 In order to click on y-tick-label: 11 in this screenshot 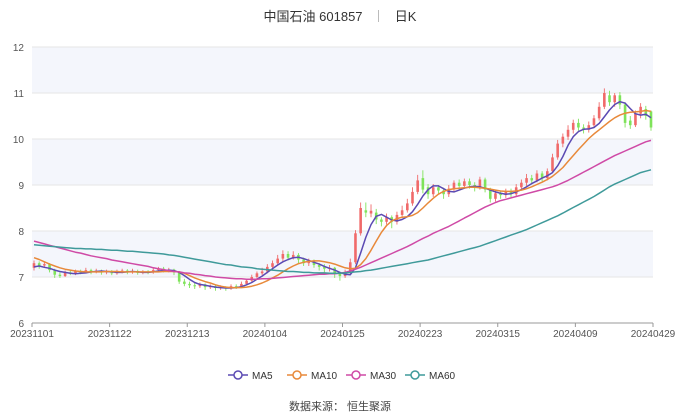, I will do `click(19, 94)`.